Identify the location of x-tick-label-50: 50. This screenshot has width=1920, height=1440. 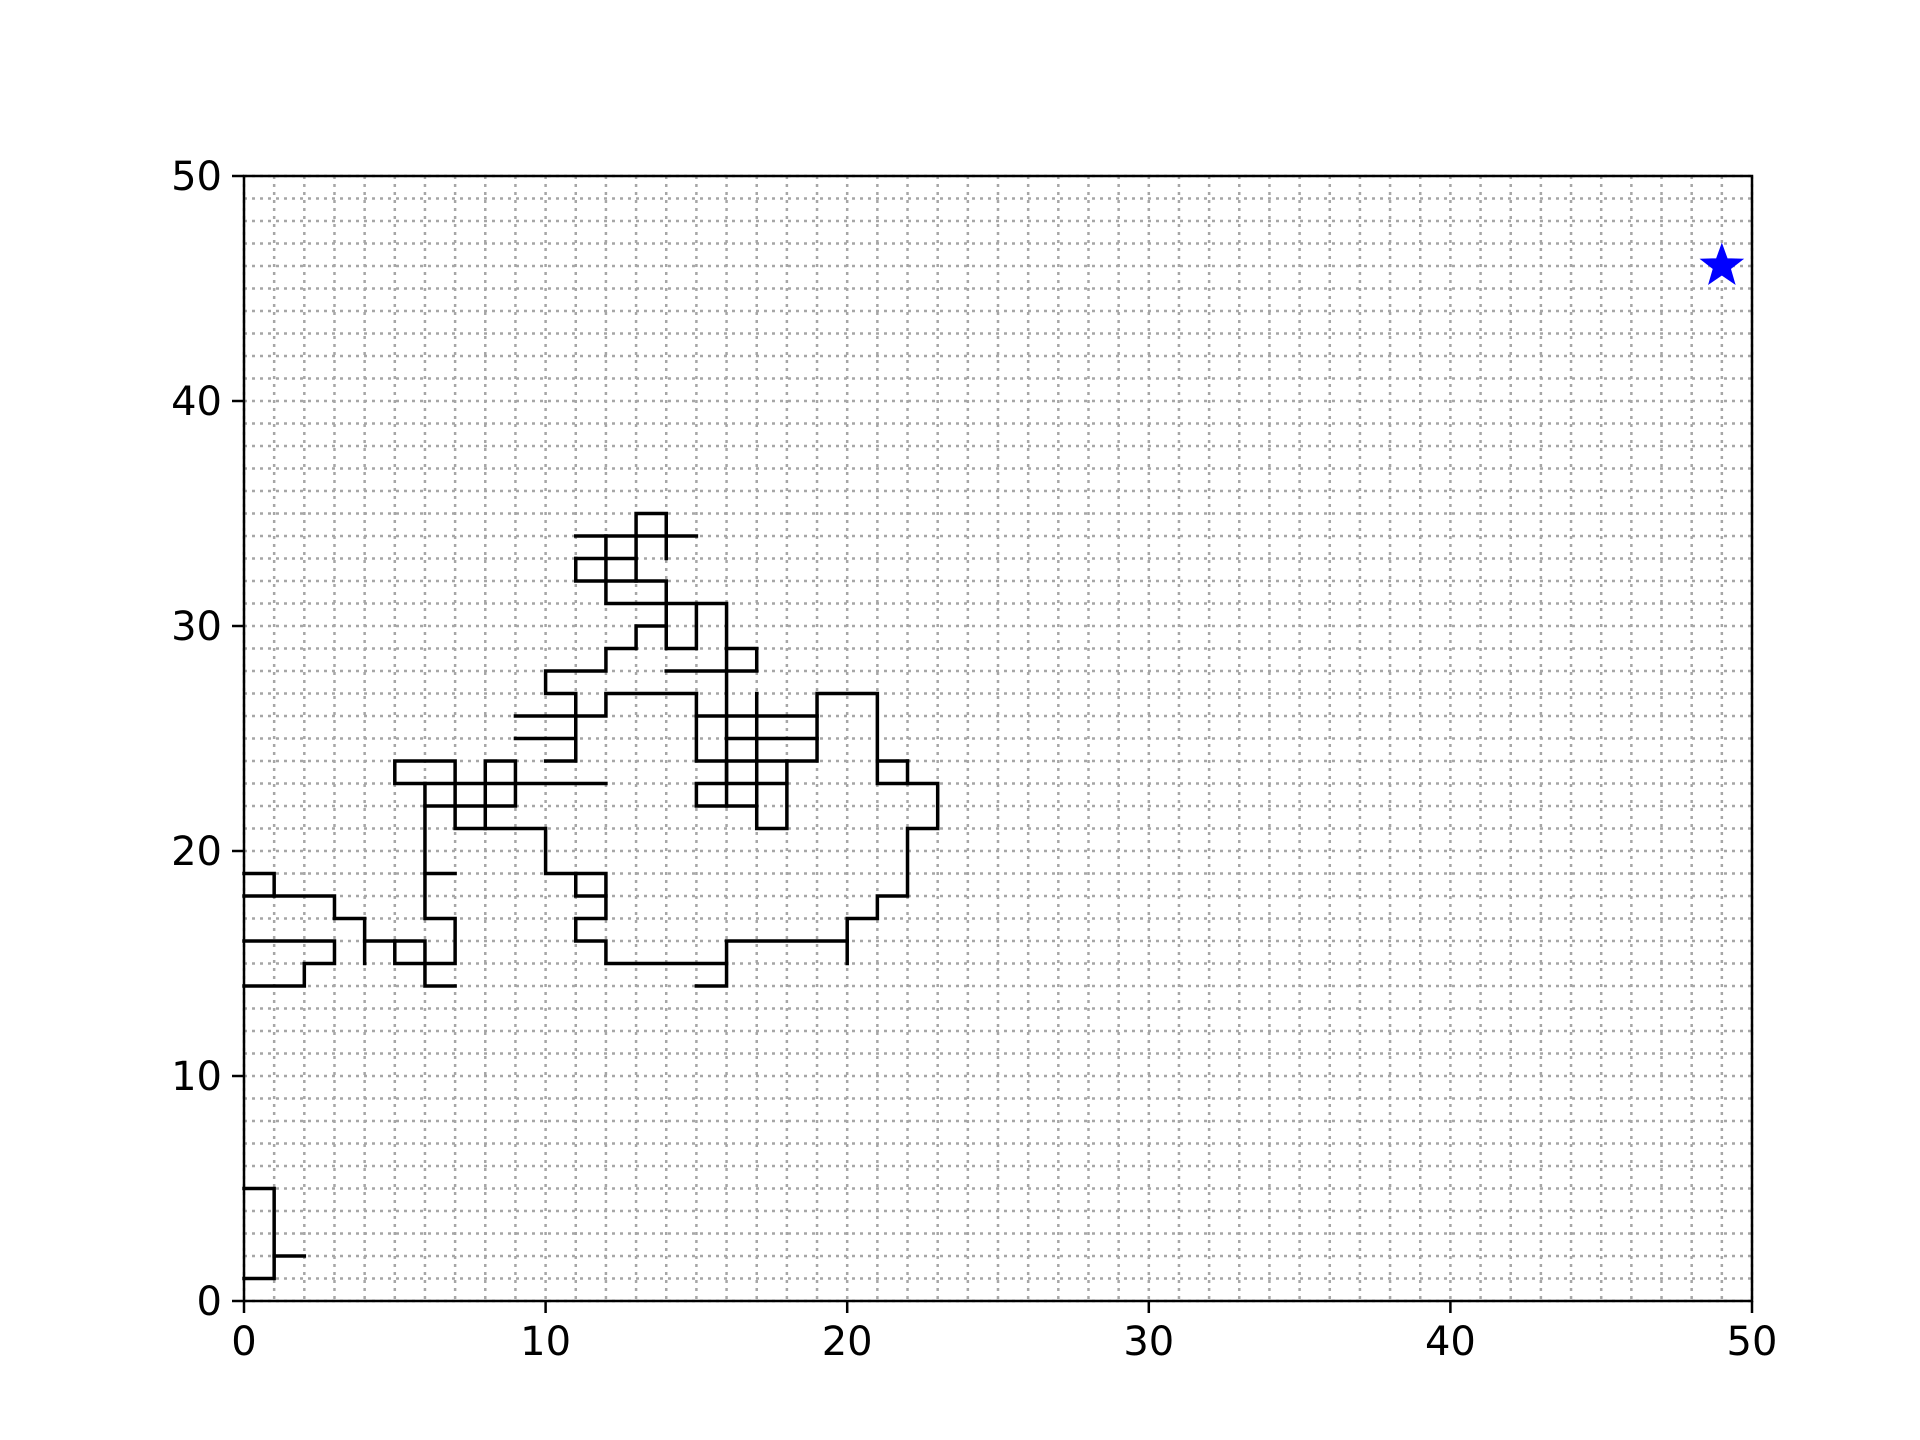
(1752, 1342).